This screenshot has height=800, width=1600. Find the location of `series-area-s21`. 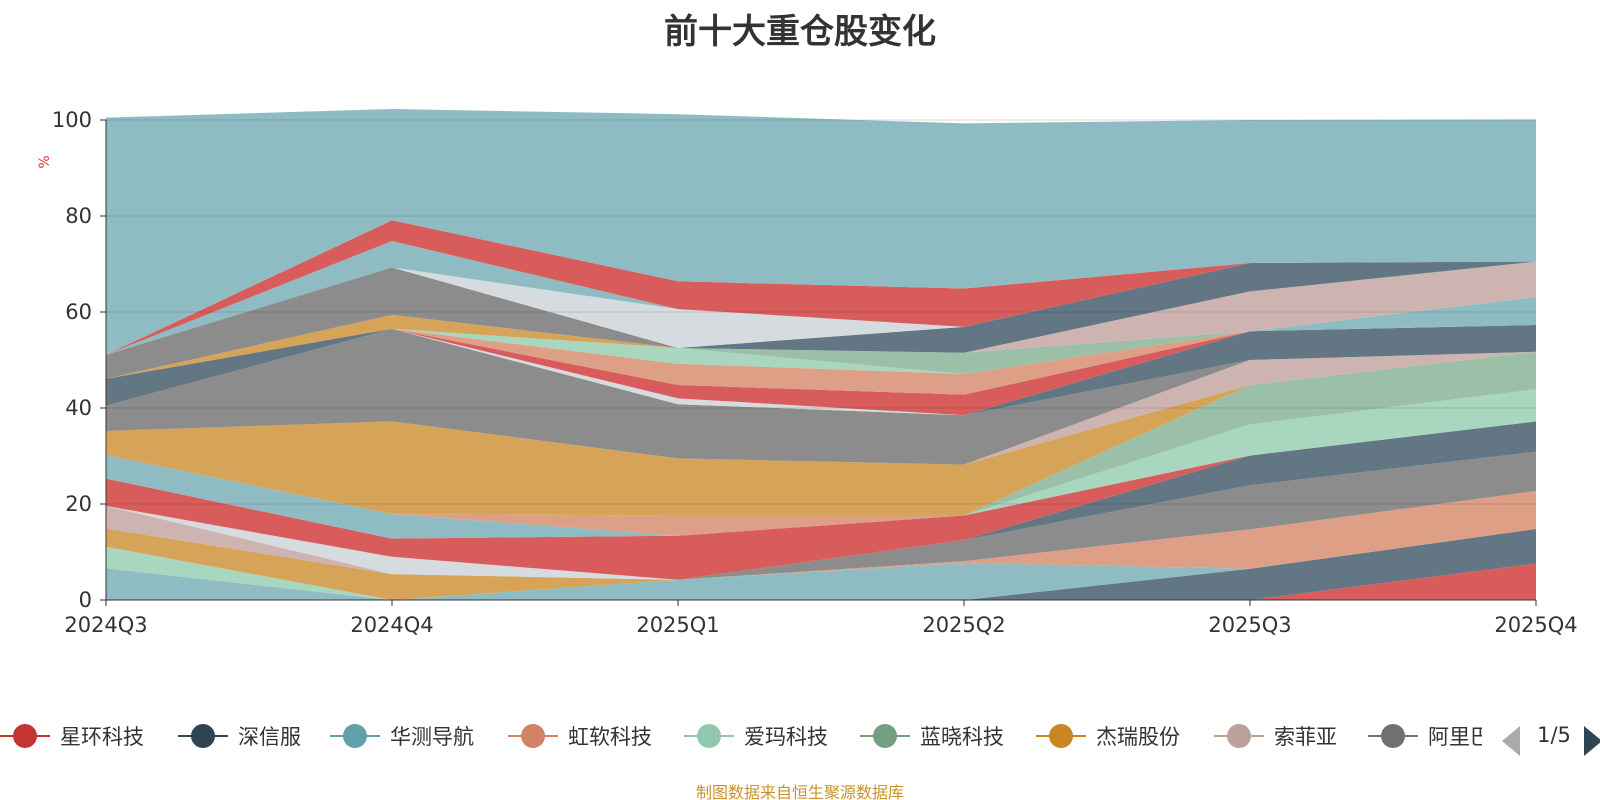

series-area-s21 is located at coordinates (821, 370).